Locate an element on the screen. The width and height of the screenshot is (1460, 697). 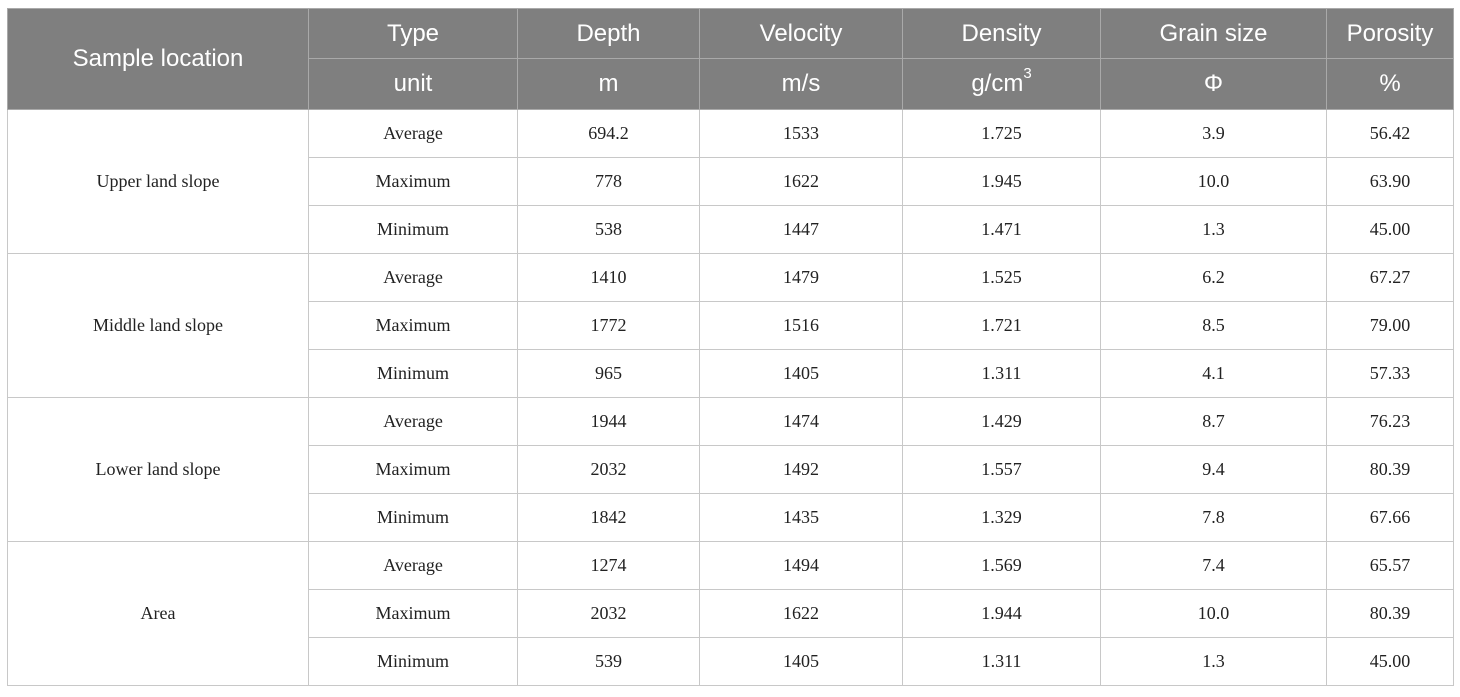
depth-cell: 1410 is located at coordinates (608, 277).